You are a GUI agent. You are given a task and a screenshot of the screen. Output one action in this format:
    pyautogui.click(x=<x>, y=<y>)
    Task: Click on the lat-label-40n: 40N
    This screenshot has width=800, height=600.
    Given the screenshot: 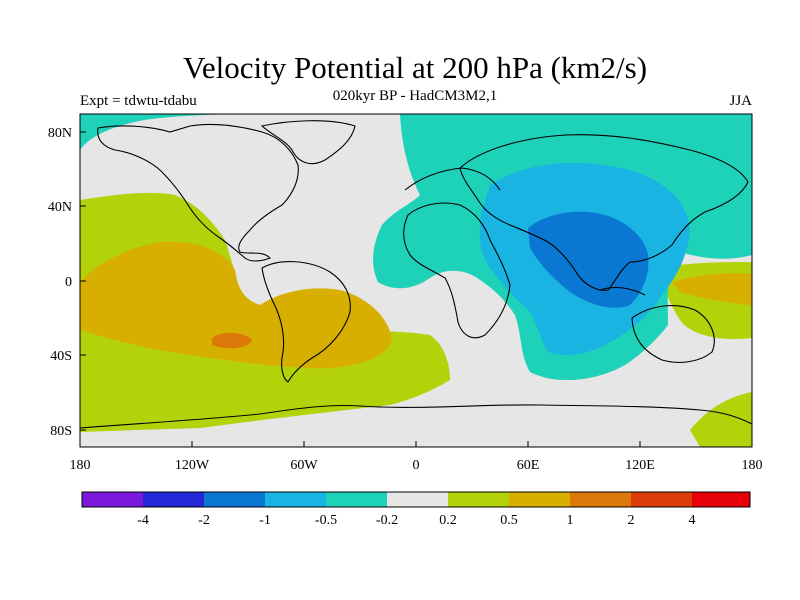 What is the action you would take?
    pyautogui.click(x=60, y=207)
    